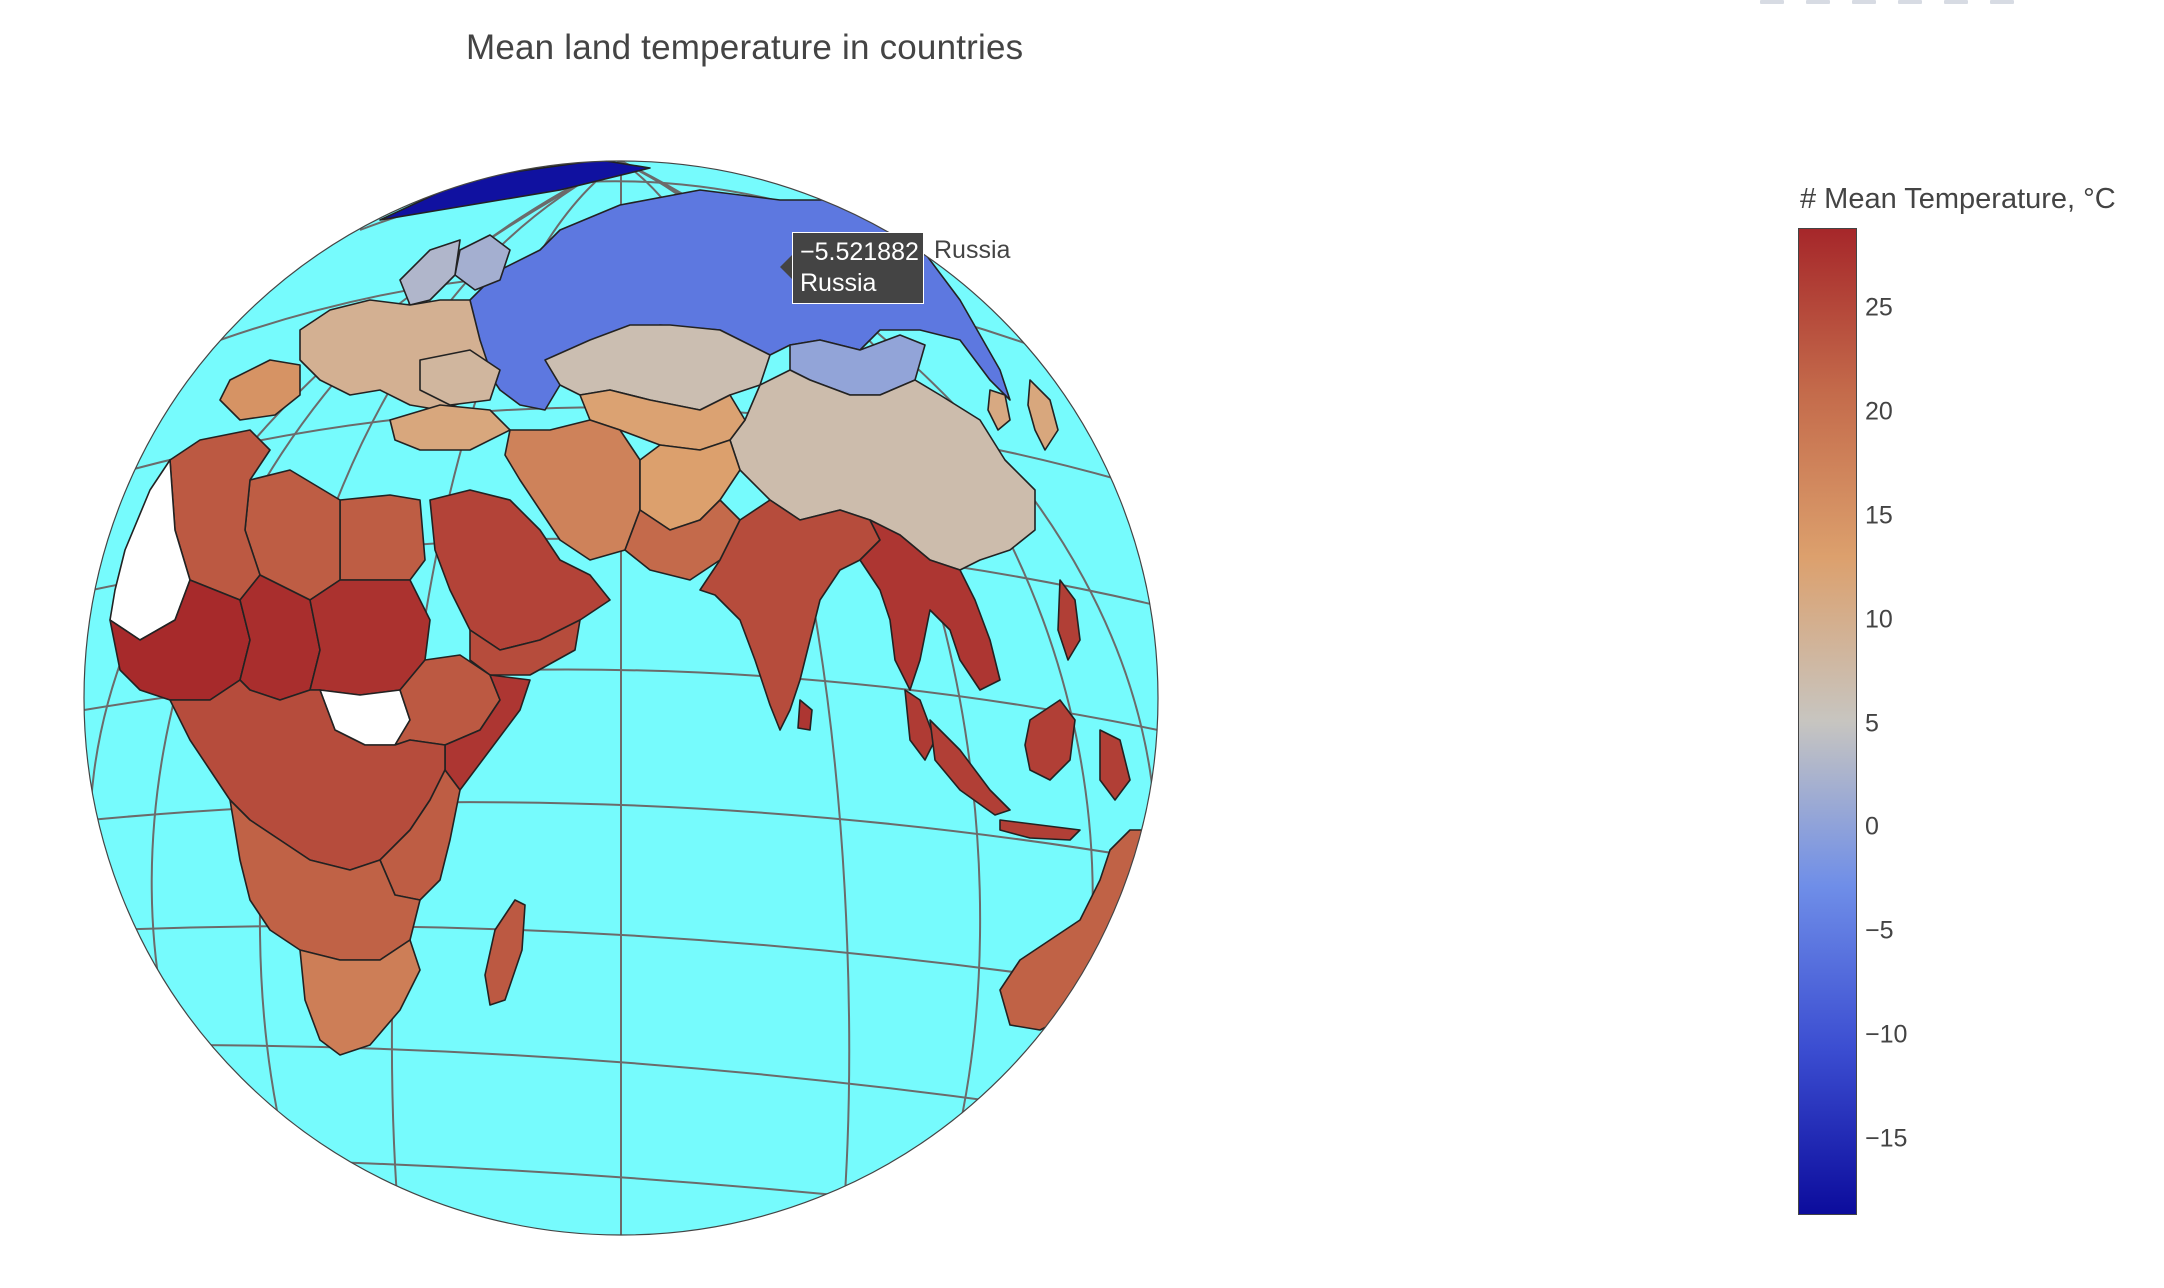 The image size is (2164, 1288). I want to click on country-indonesia-java, so click(1040, 830).